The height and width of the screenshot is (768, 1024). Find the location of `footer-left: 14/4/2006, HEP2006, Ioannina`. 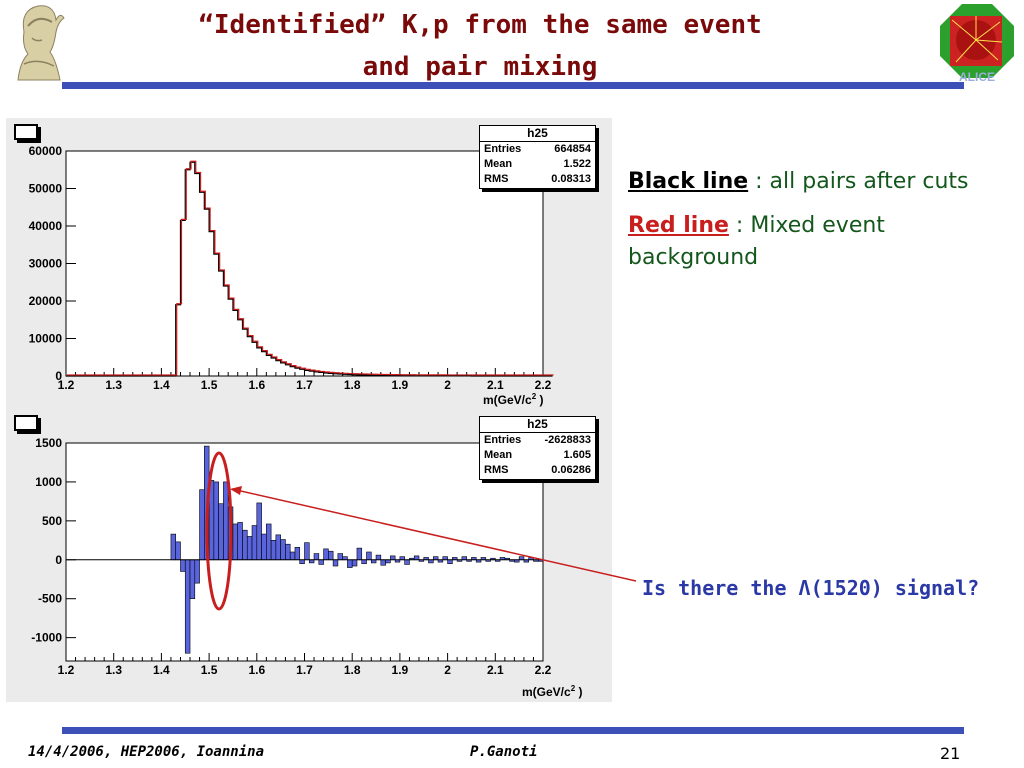

footer-left: 14/4/2006, HEP2006, Ioannina is located at coordinates (146, 752).